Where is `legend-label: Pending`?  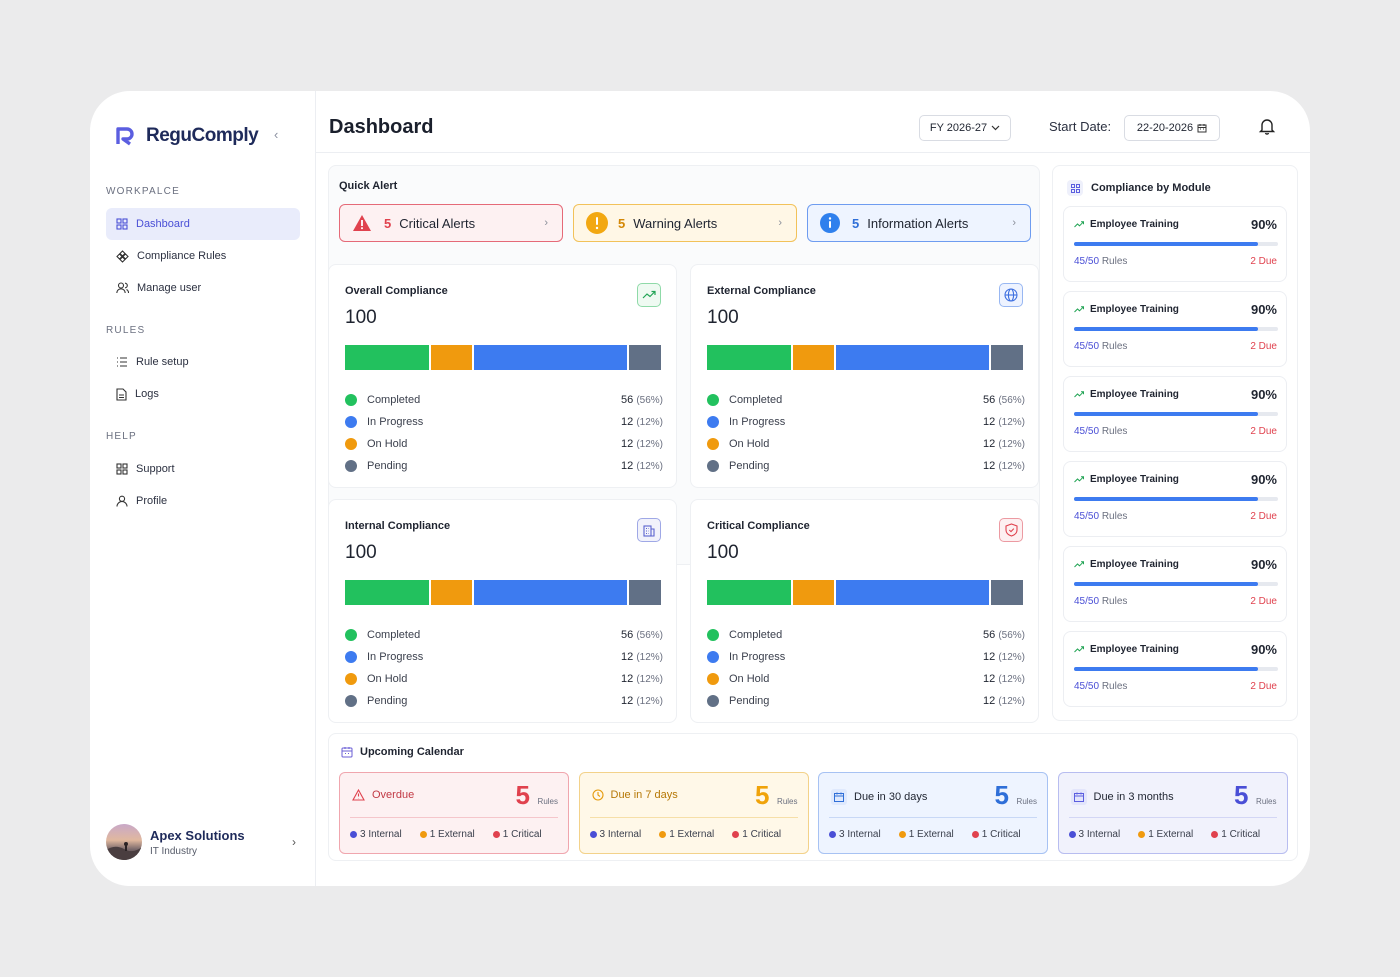
legend-label: Pending is located at coordinates (387, 701).